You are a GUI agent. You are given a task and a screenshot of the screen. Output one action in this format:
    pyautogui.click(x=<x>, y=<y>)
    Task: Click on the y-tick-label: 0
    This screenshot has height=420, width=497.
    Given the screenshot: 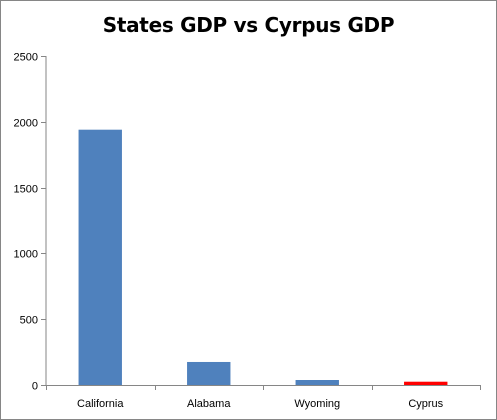 What is the action you would take?
    pyautogui.click(x=35, y=387)
    